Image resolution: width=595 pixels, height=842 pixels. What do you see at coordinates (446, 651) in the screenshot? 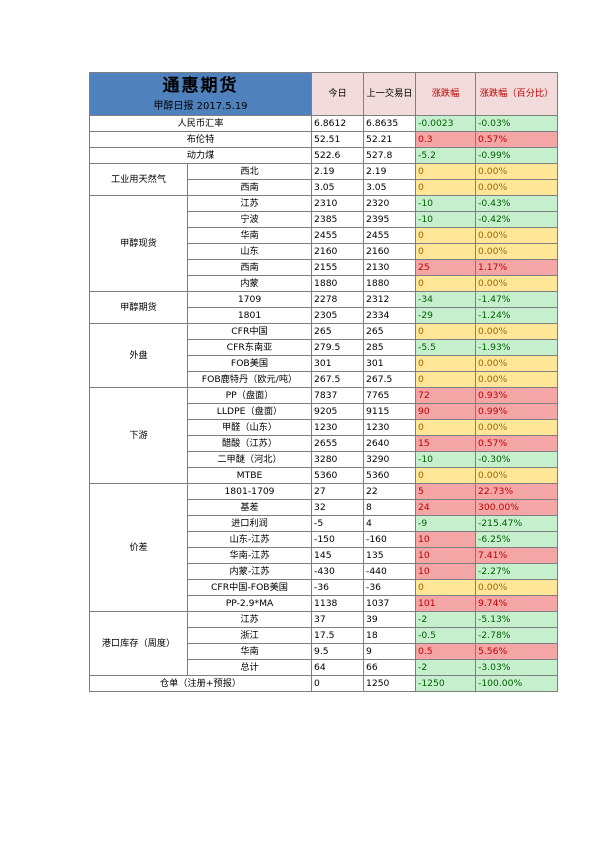
I see `change-value: 0.5` at bounding box center [446, 651].